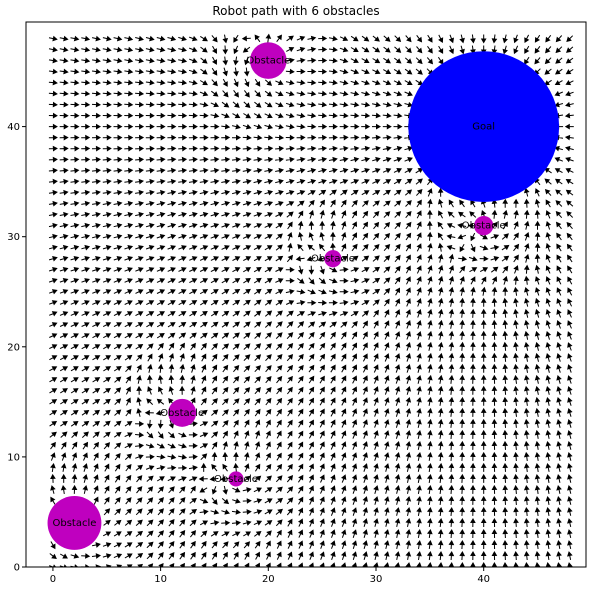 Image resolution: width=592 pixels, height=590 pixels. Describe the element at coordinates (75, 523) in the screenshot. I see `obstacle-label: Obstacle` at that location.